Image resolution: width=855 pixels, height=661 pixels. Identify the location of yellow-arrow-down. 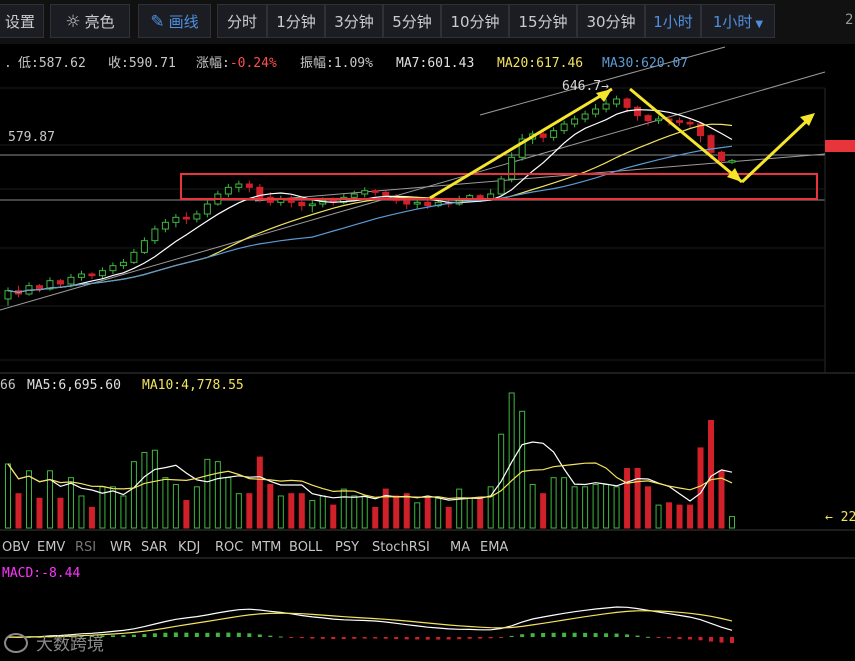
(686, 135).